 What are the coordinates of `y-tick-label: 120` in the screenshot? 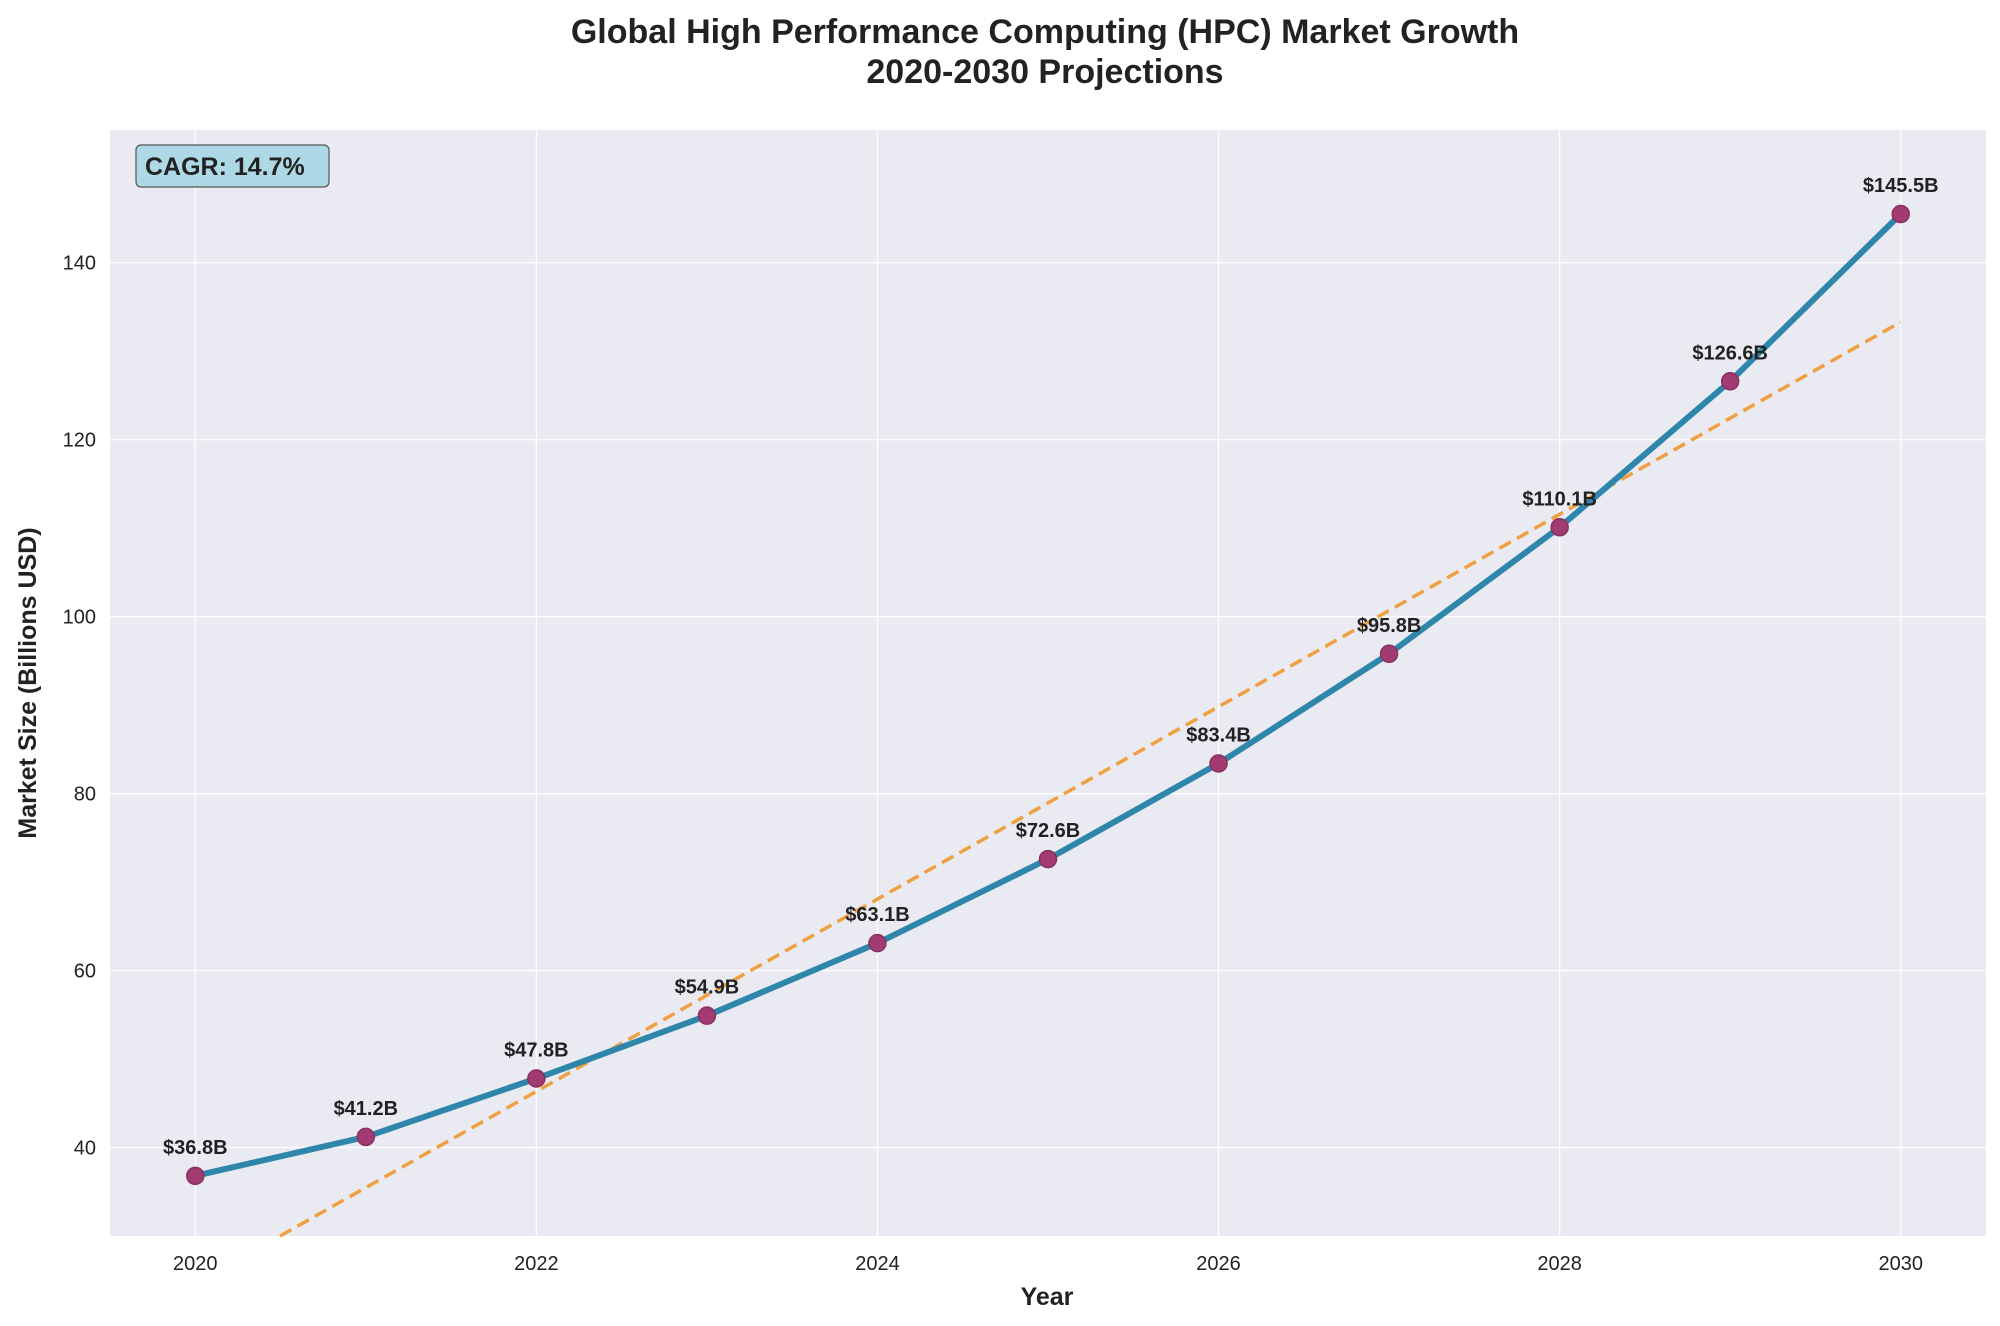 It's located at (79, 441).